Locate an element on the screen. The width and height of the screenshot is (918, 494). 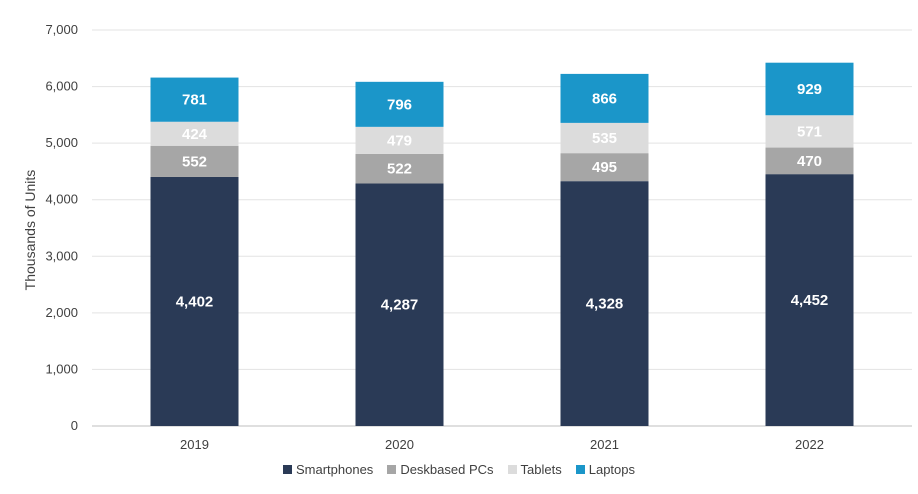
bar-segment-tablets-2020 is located at coordinates (399, 140).